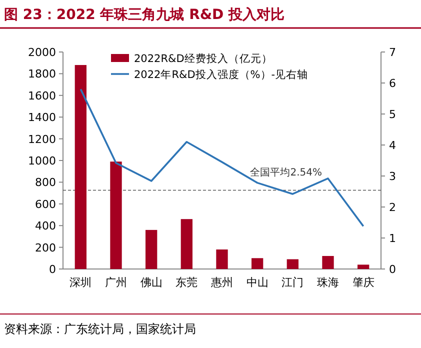  What do you see at coordinates (45, 247) in the screenshot?
I see `y-tick-label: 200` at bounding box center [45, 247].